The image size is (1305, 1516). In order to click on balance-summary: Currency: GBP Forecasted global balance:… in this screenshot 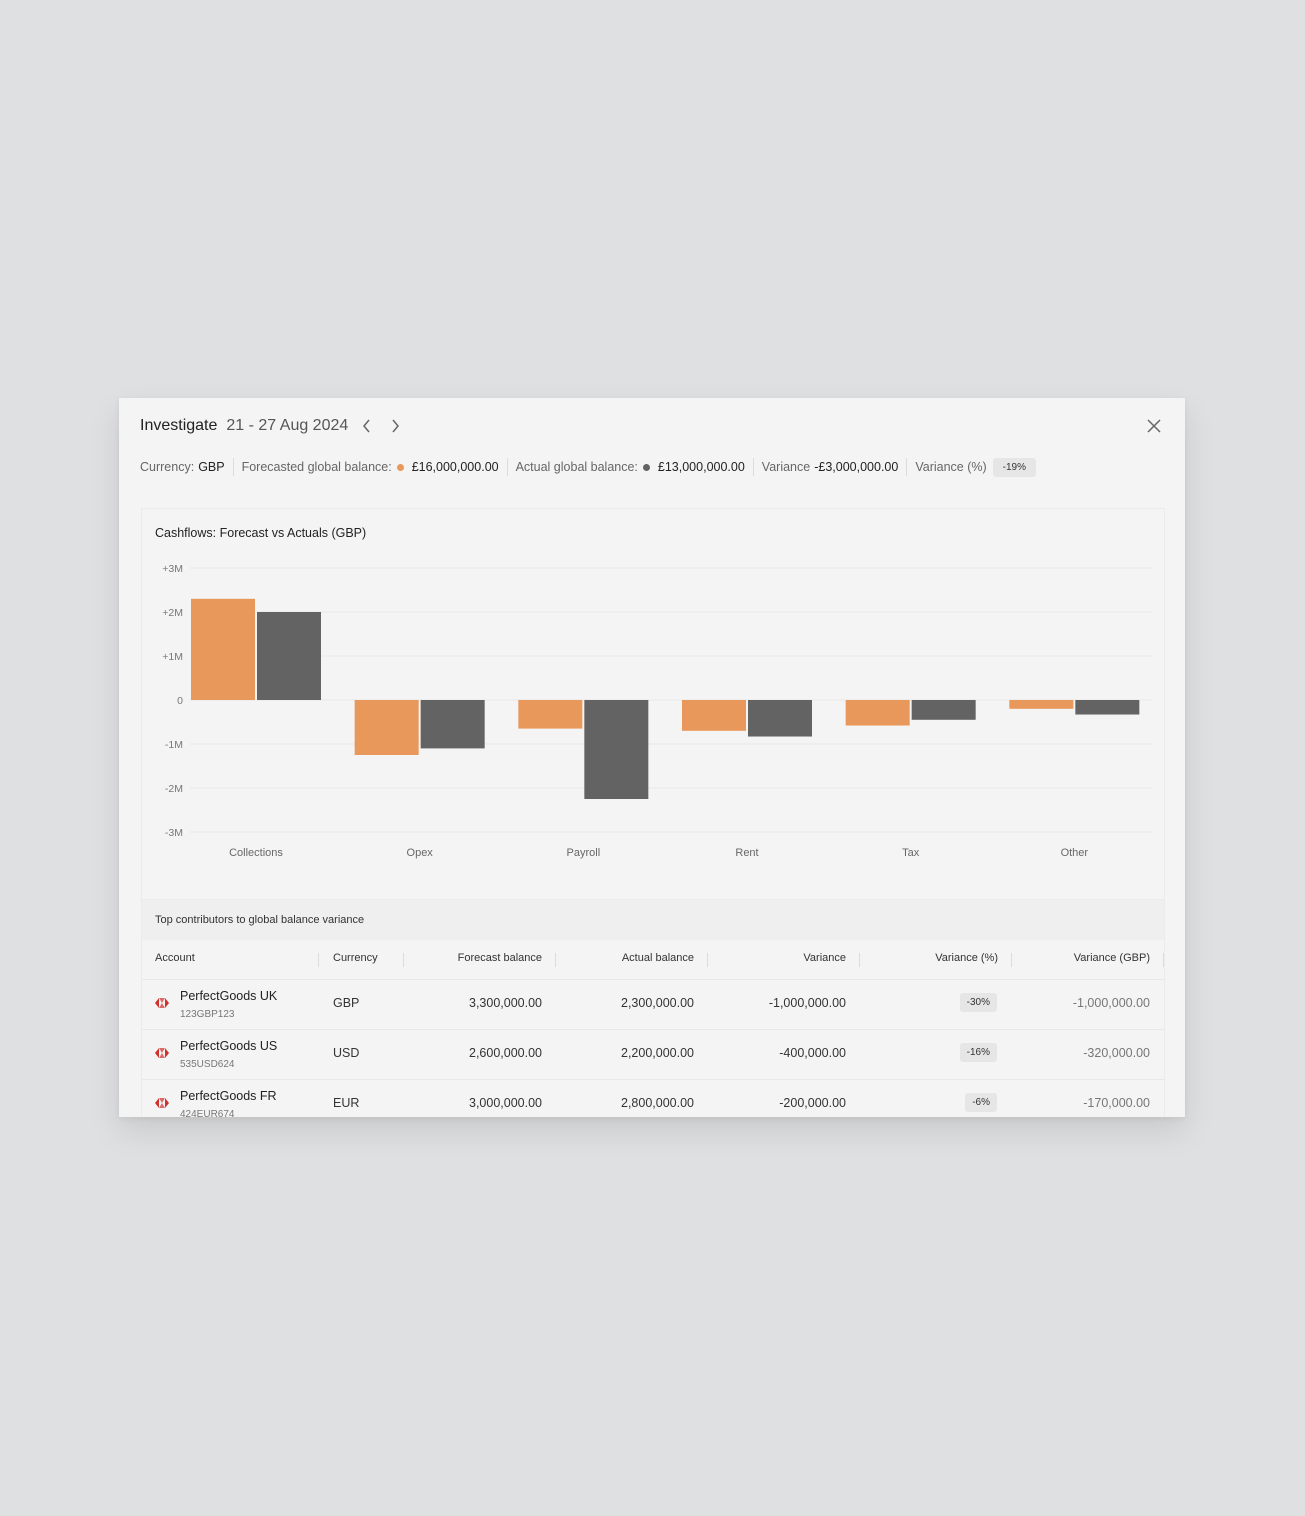, I will do `click(588, 467)`.